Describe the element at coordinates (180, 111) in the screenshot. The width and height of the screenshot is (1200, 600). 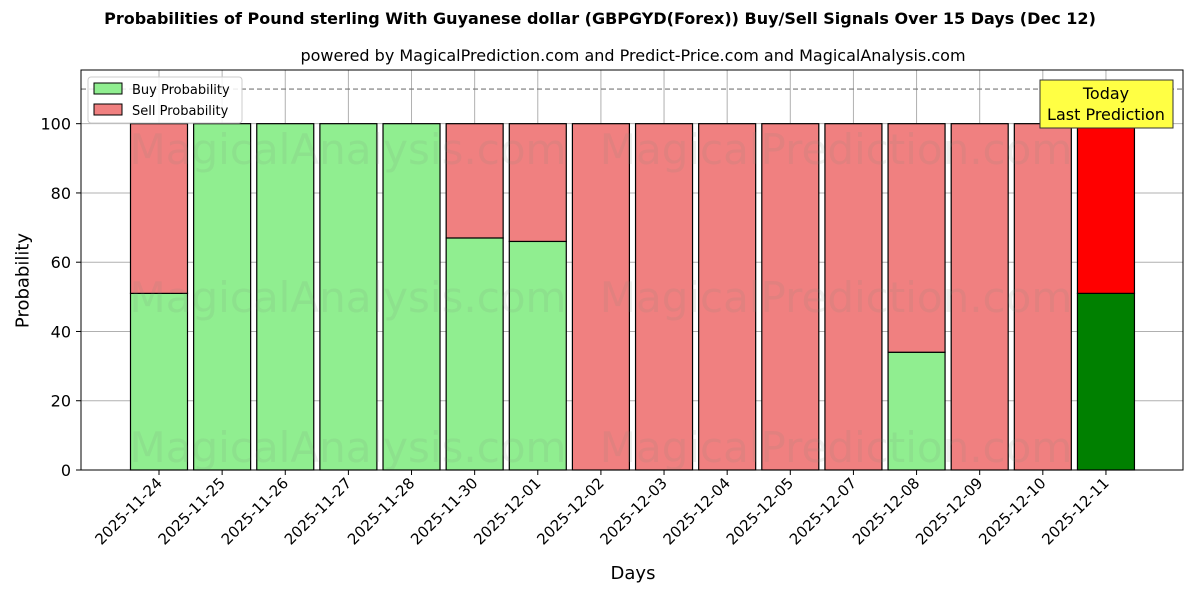
I see `legend-sell-label: Sell Probability` at that location.